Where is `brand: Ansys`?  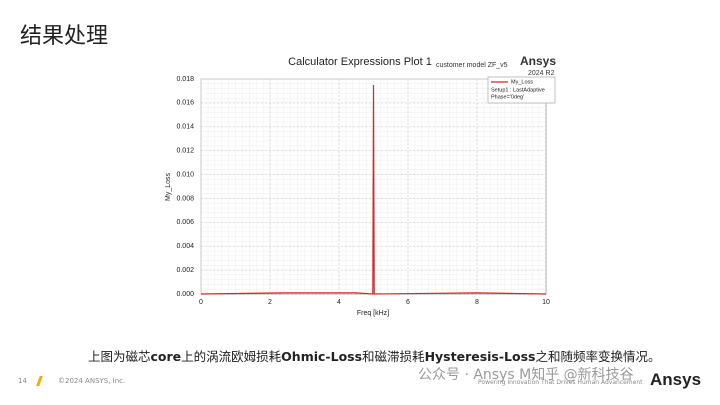 brand: Ansys is located at coordinates (538, 61).